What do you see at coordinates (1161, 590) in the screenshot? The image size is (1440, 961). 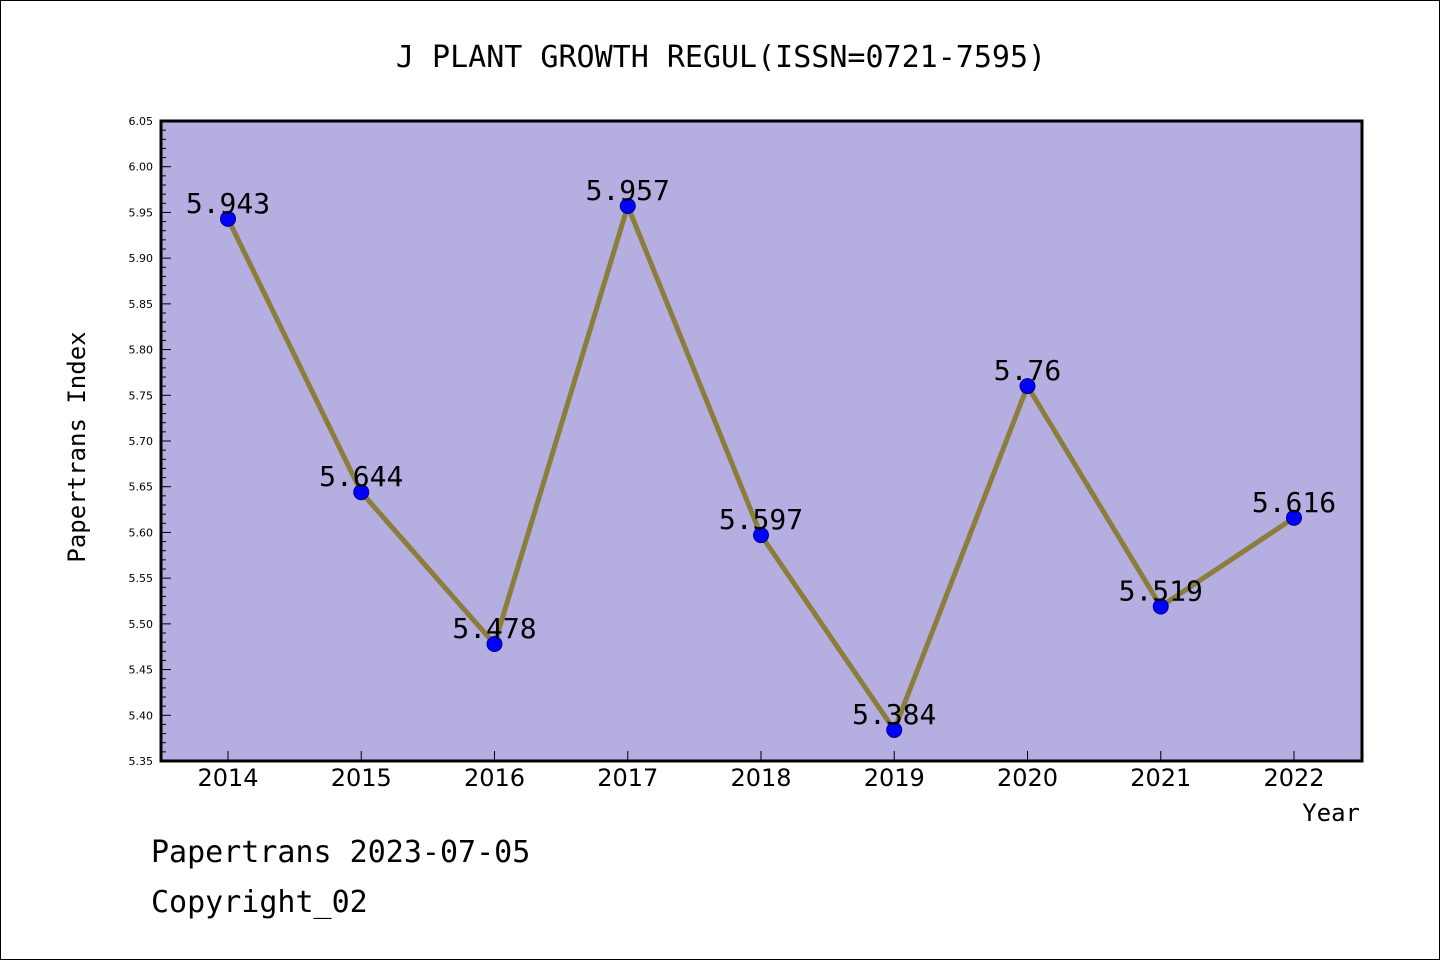 I see `data-label: 5.519` at bounding box center [1161, 590].